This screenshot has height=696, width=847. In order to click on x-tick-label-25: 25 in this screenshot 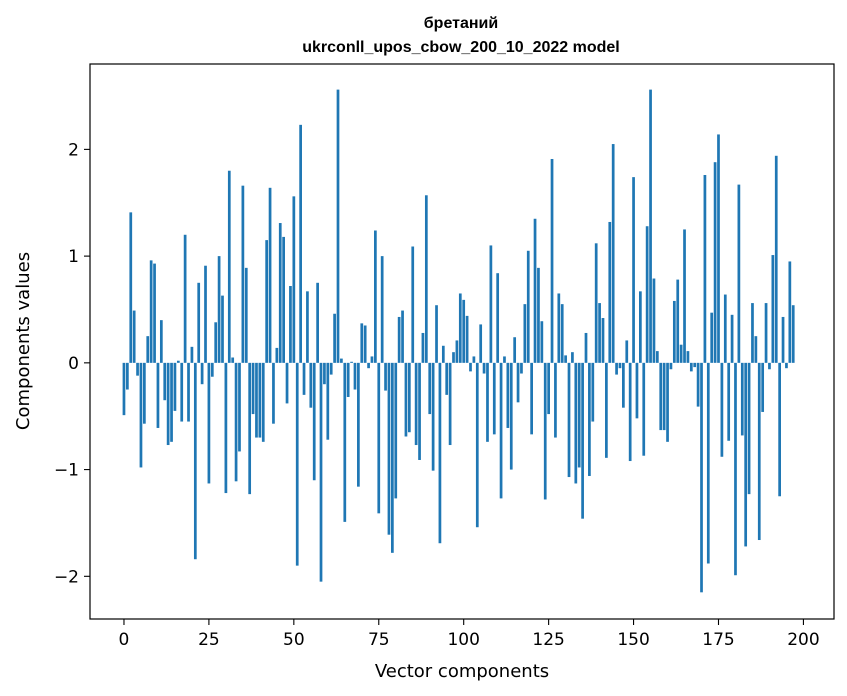, I will do `click(209, 640)`.